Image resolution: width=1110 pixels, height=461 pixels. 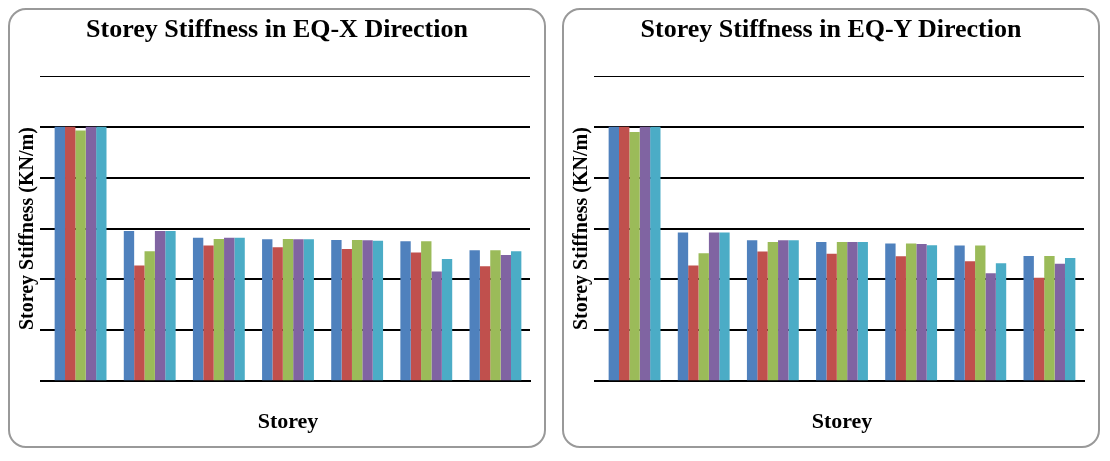 What do you see at coordinates (831, 29) in the screenshot?
I see `chart-title: Storey Stiffness in EQ-Y Direction` at bounding box center [831, 29].